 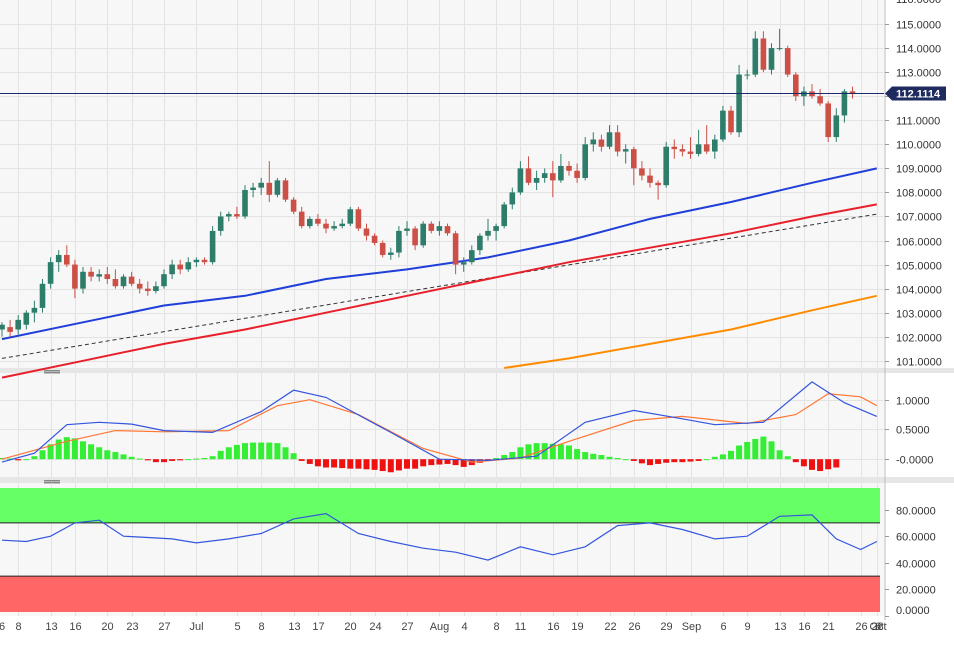 I want to click on panel-resize-handle, so click(x=52, y=483).